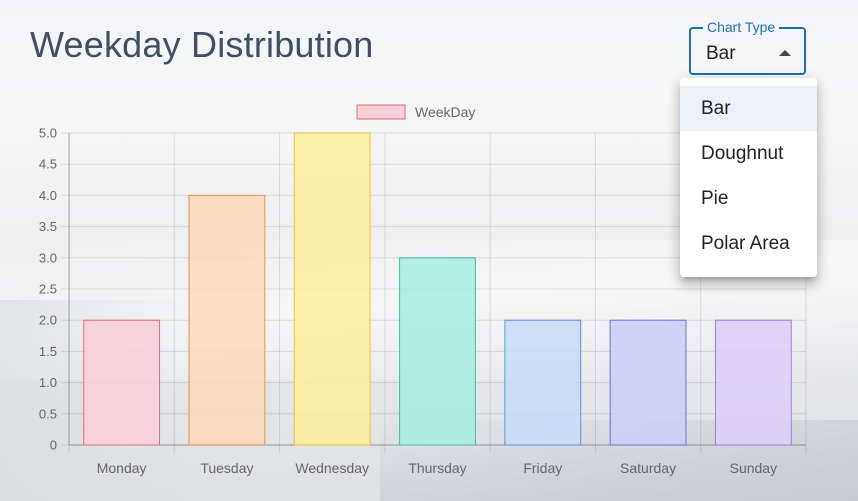 The width and height of the screenshot is (858, 501). I want to click on bar-tuesday, so click(227, 320).